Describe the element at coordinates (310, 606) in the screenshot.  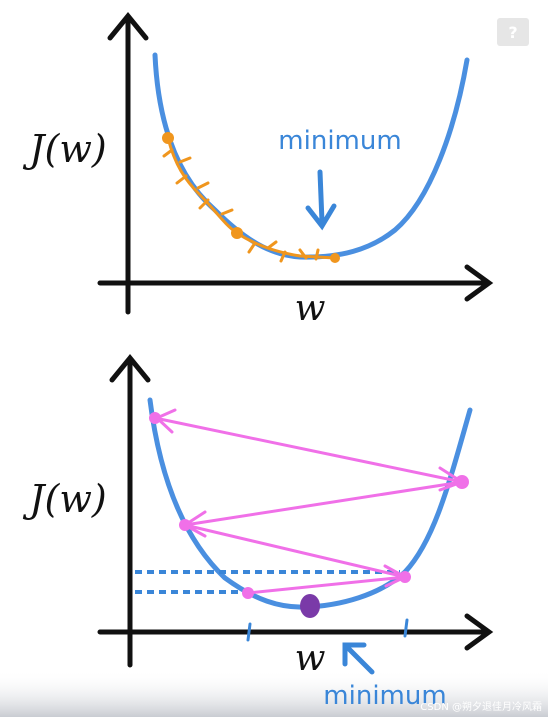
I see `minimum-point` at that location.